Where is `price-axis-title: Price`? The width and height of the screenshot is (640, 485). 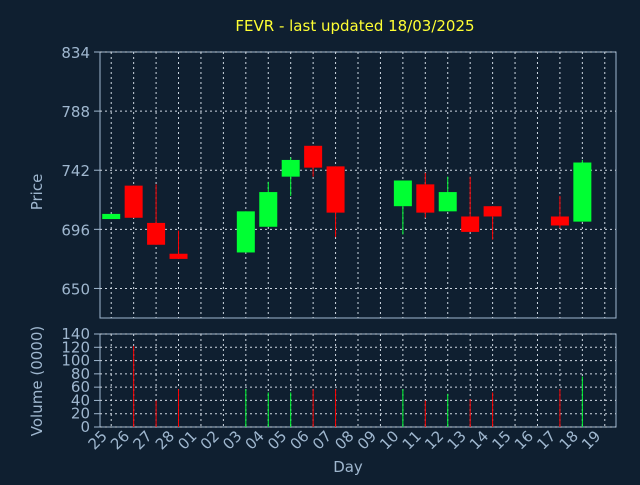 price-axis-title: Price is located at coordinates (37, 192).